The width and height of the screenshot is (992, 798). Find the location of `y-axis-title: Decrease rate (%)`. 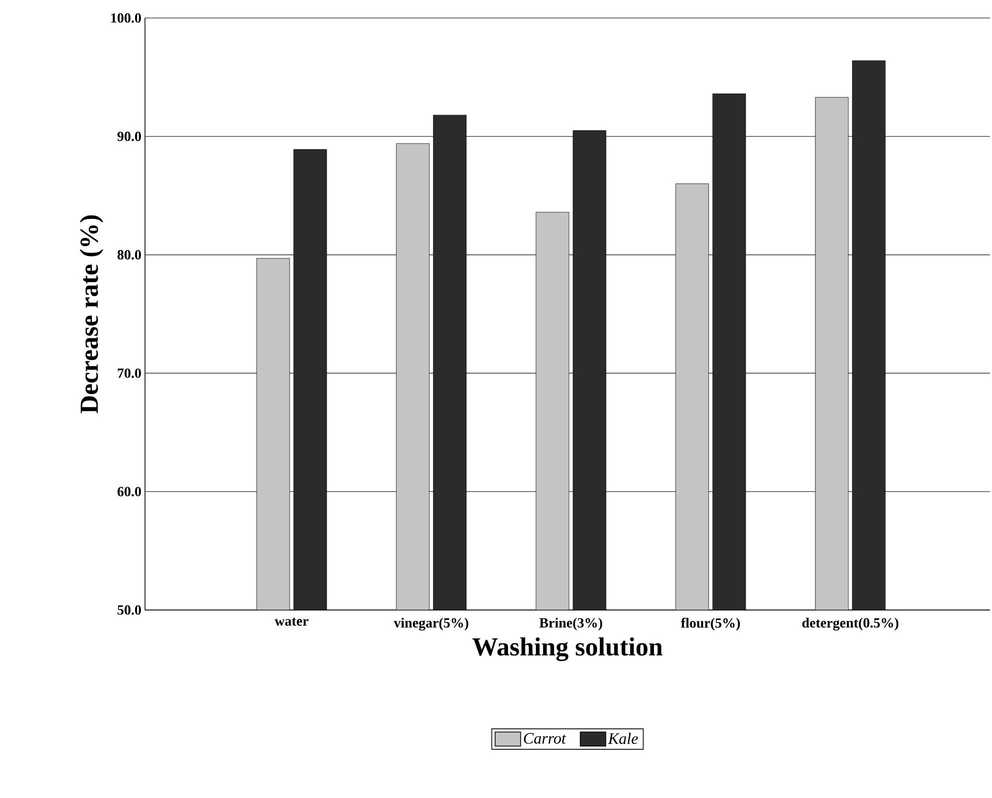

y-axis-title: Decrease rate (%) is located at coordinates (92, 314).